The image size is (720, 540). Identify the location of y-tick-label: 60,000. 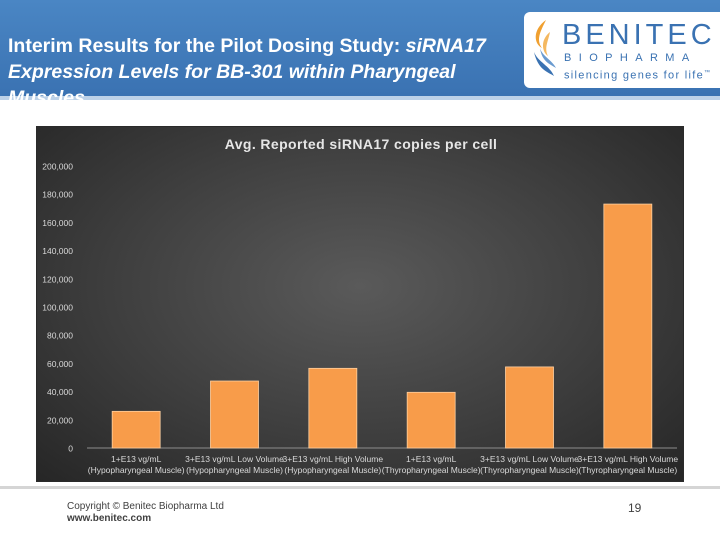
(60, 364).